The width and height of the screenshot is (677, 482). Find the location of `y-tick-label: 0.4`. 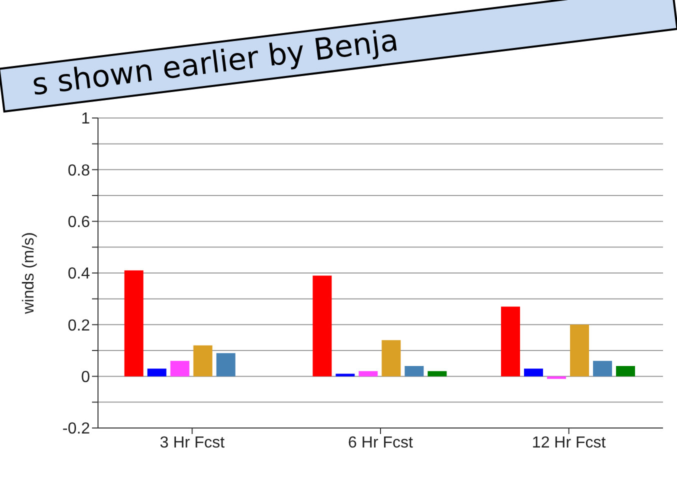

y-tick-label: 0.4 is located at coordinates (79, 274).